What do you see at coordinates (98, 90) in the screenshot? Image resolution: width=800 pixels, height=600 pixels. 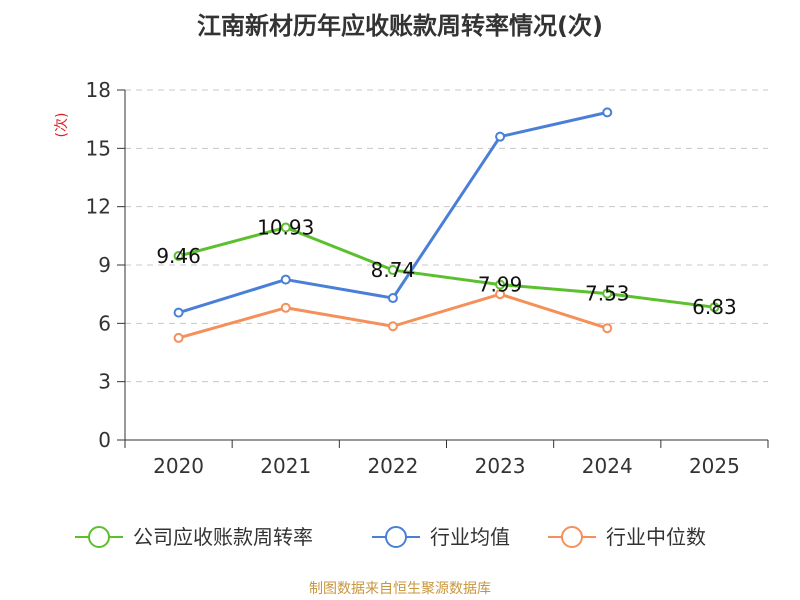 I see `y-tick-label: 18` at bounding box center [98, 90].